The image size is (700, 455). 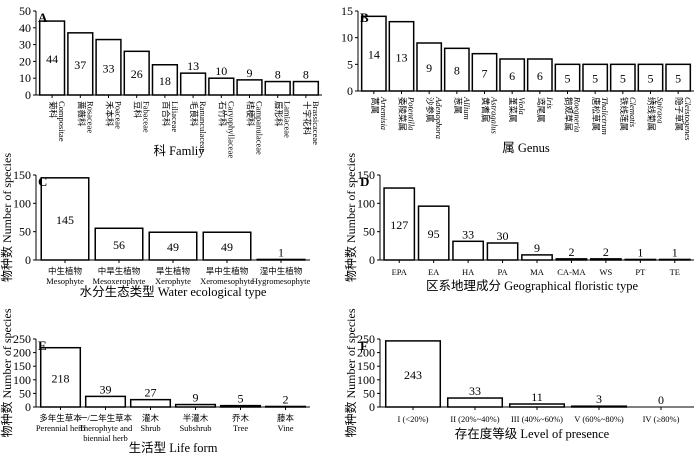 I want to click on x-category-label-zh: 鸢尾属, so click(x=541, y=110).